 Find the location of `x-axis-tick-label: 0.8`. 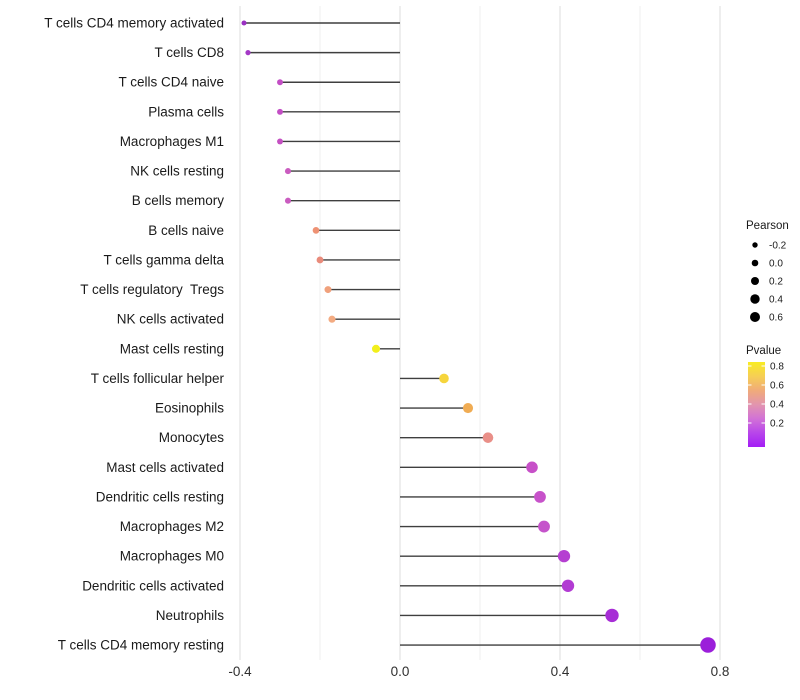

x-axis-tick-label: 0.8 is located at coordinates (720, 671).